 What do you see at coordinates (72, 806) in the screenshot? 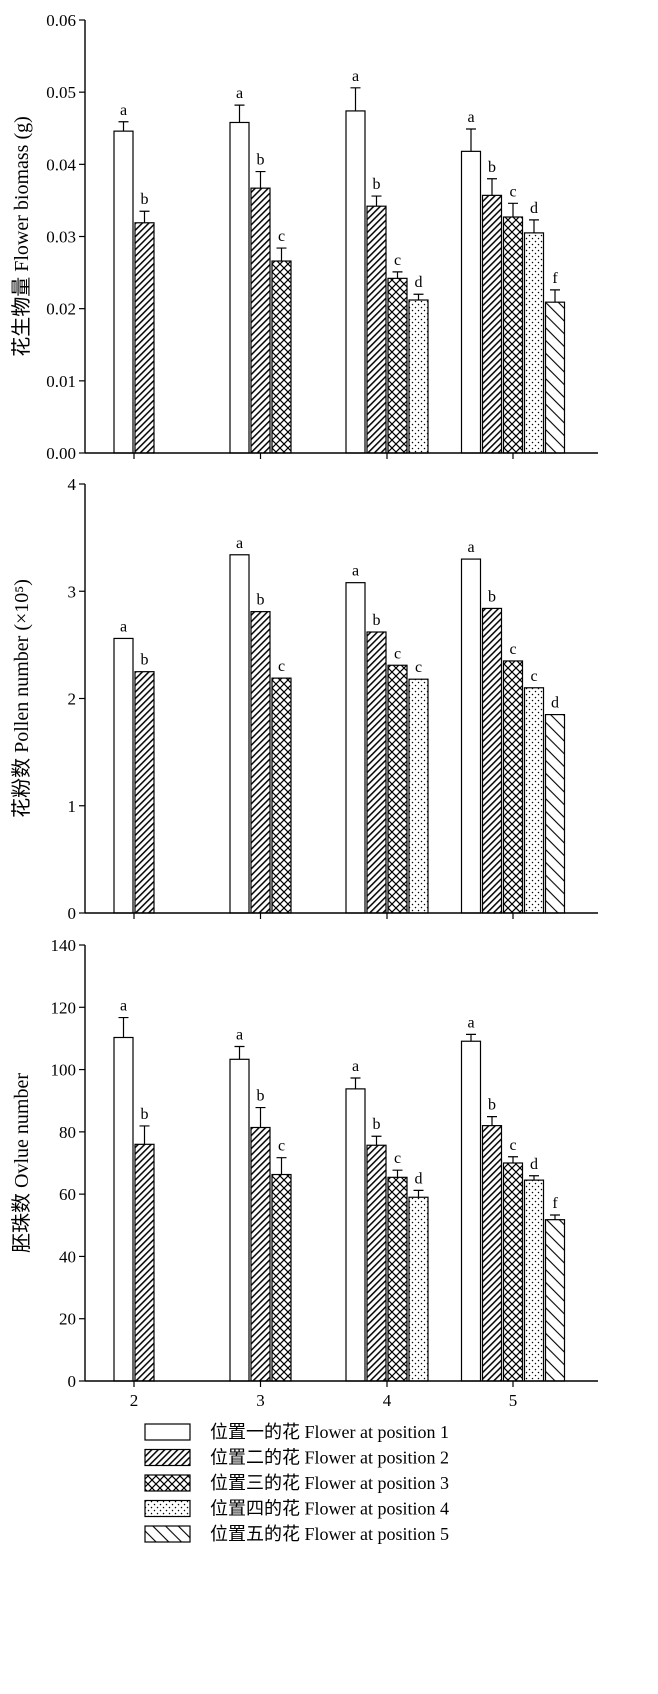
I see `y-tick-label: 1` at bounding box center [72, 806].